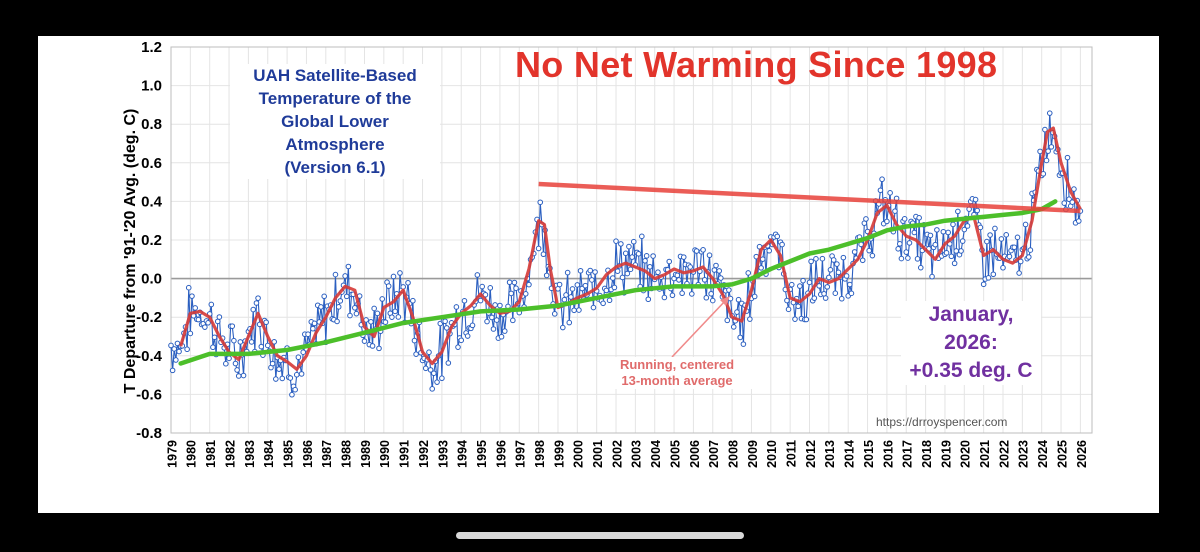  What do you see at coordinates (149, 433) in the screenshot?
I see `y-tick-label: -0.8` at bounding box center [149, 433].